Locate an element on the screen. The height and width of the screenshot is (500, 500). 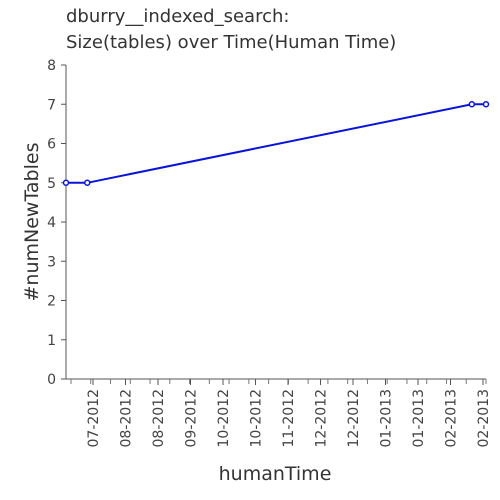
y-tick-label: 5 is located at coordinates (51, 184).